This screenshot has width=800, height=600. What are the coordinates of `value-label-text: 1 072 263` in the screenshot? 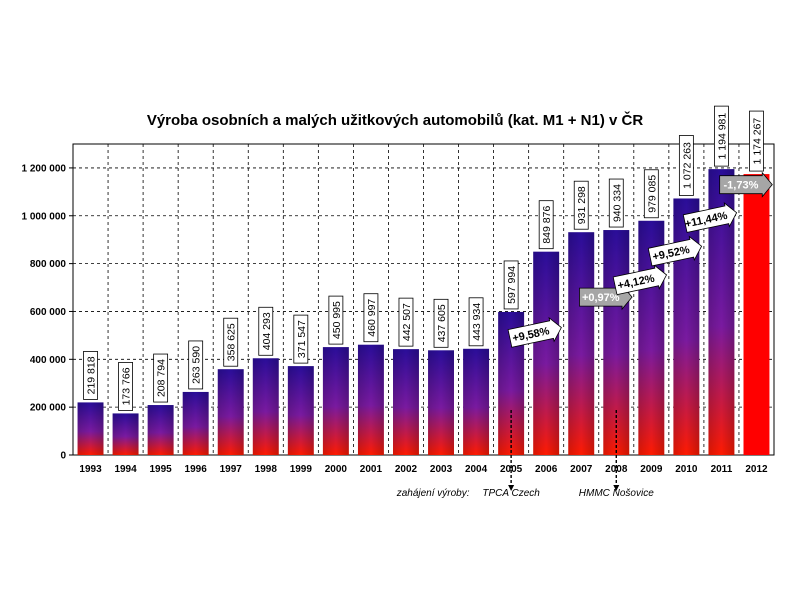 It's located at (687, 165).